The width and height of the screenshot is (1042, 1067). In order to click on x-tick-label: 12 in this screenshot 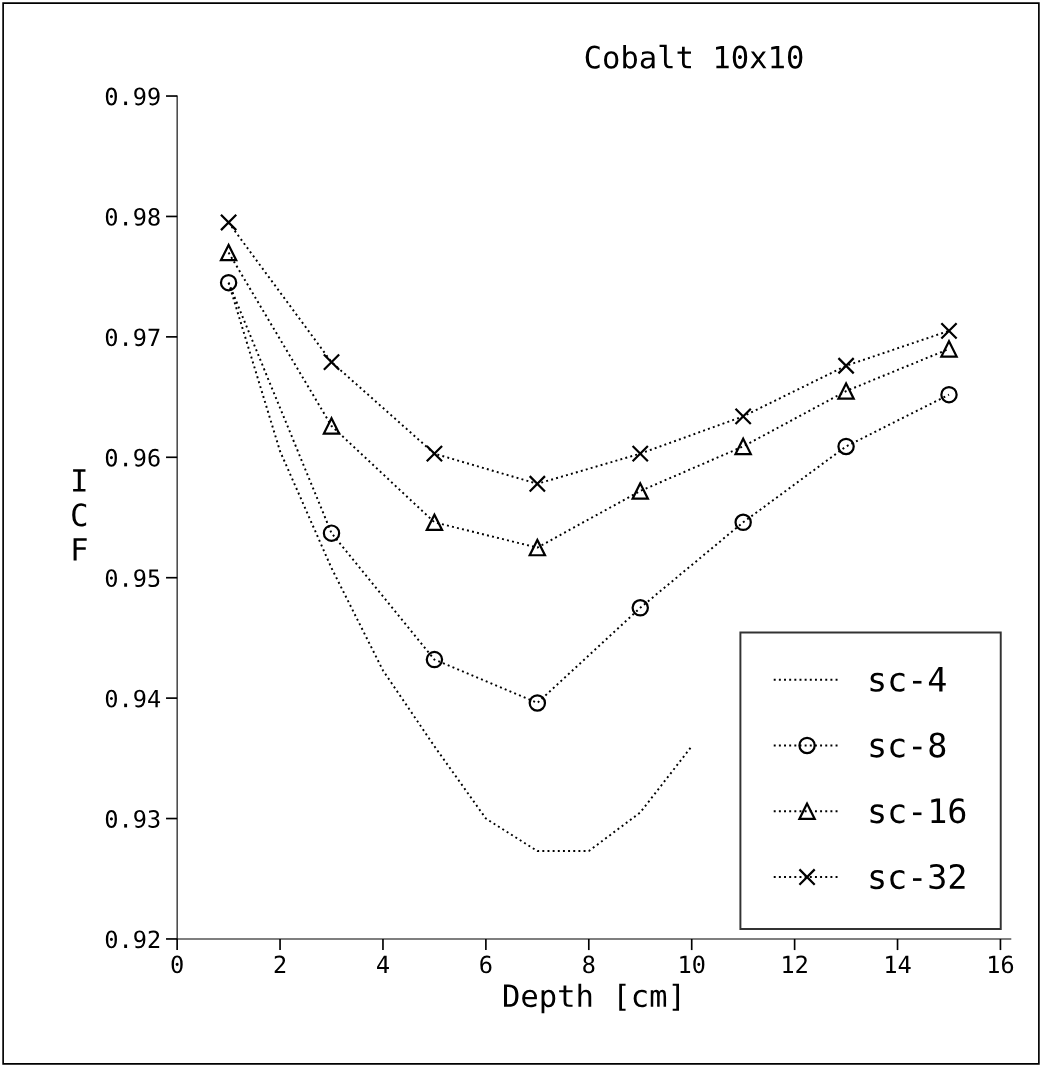, I will do `click(795, 964)`.